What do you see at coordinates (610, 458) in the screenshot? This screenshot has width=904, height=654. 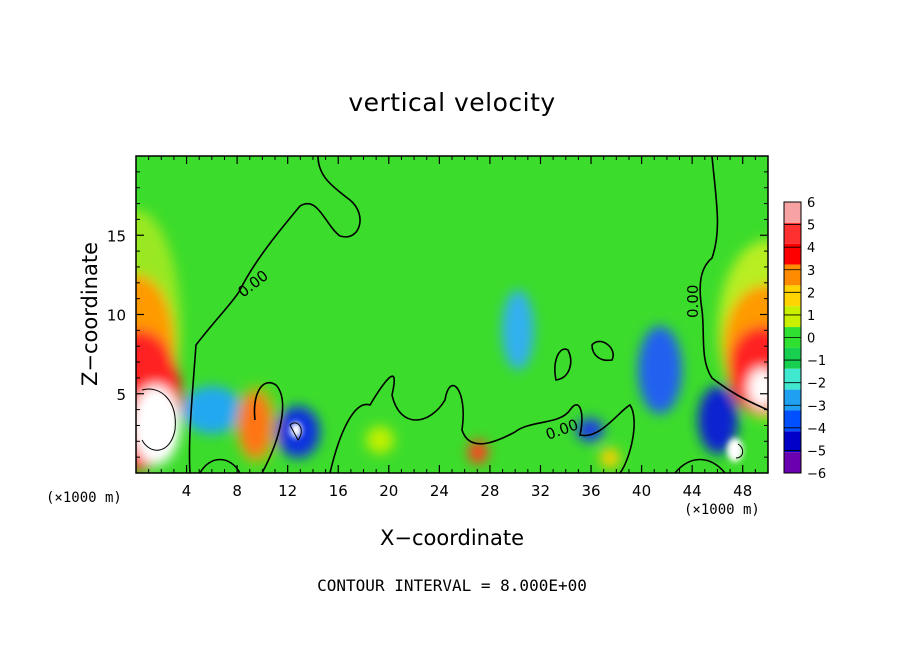 I see `updraft-36km` at bounding box center [610, 458].